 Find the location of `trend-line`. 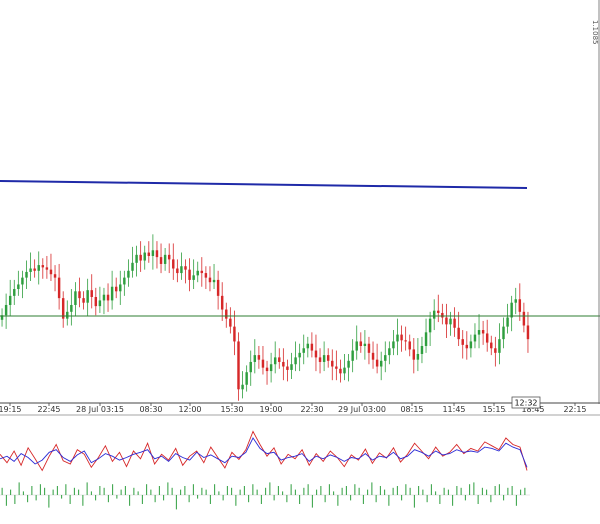

trend-line is located at coordinates (264, 184).